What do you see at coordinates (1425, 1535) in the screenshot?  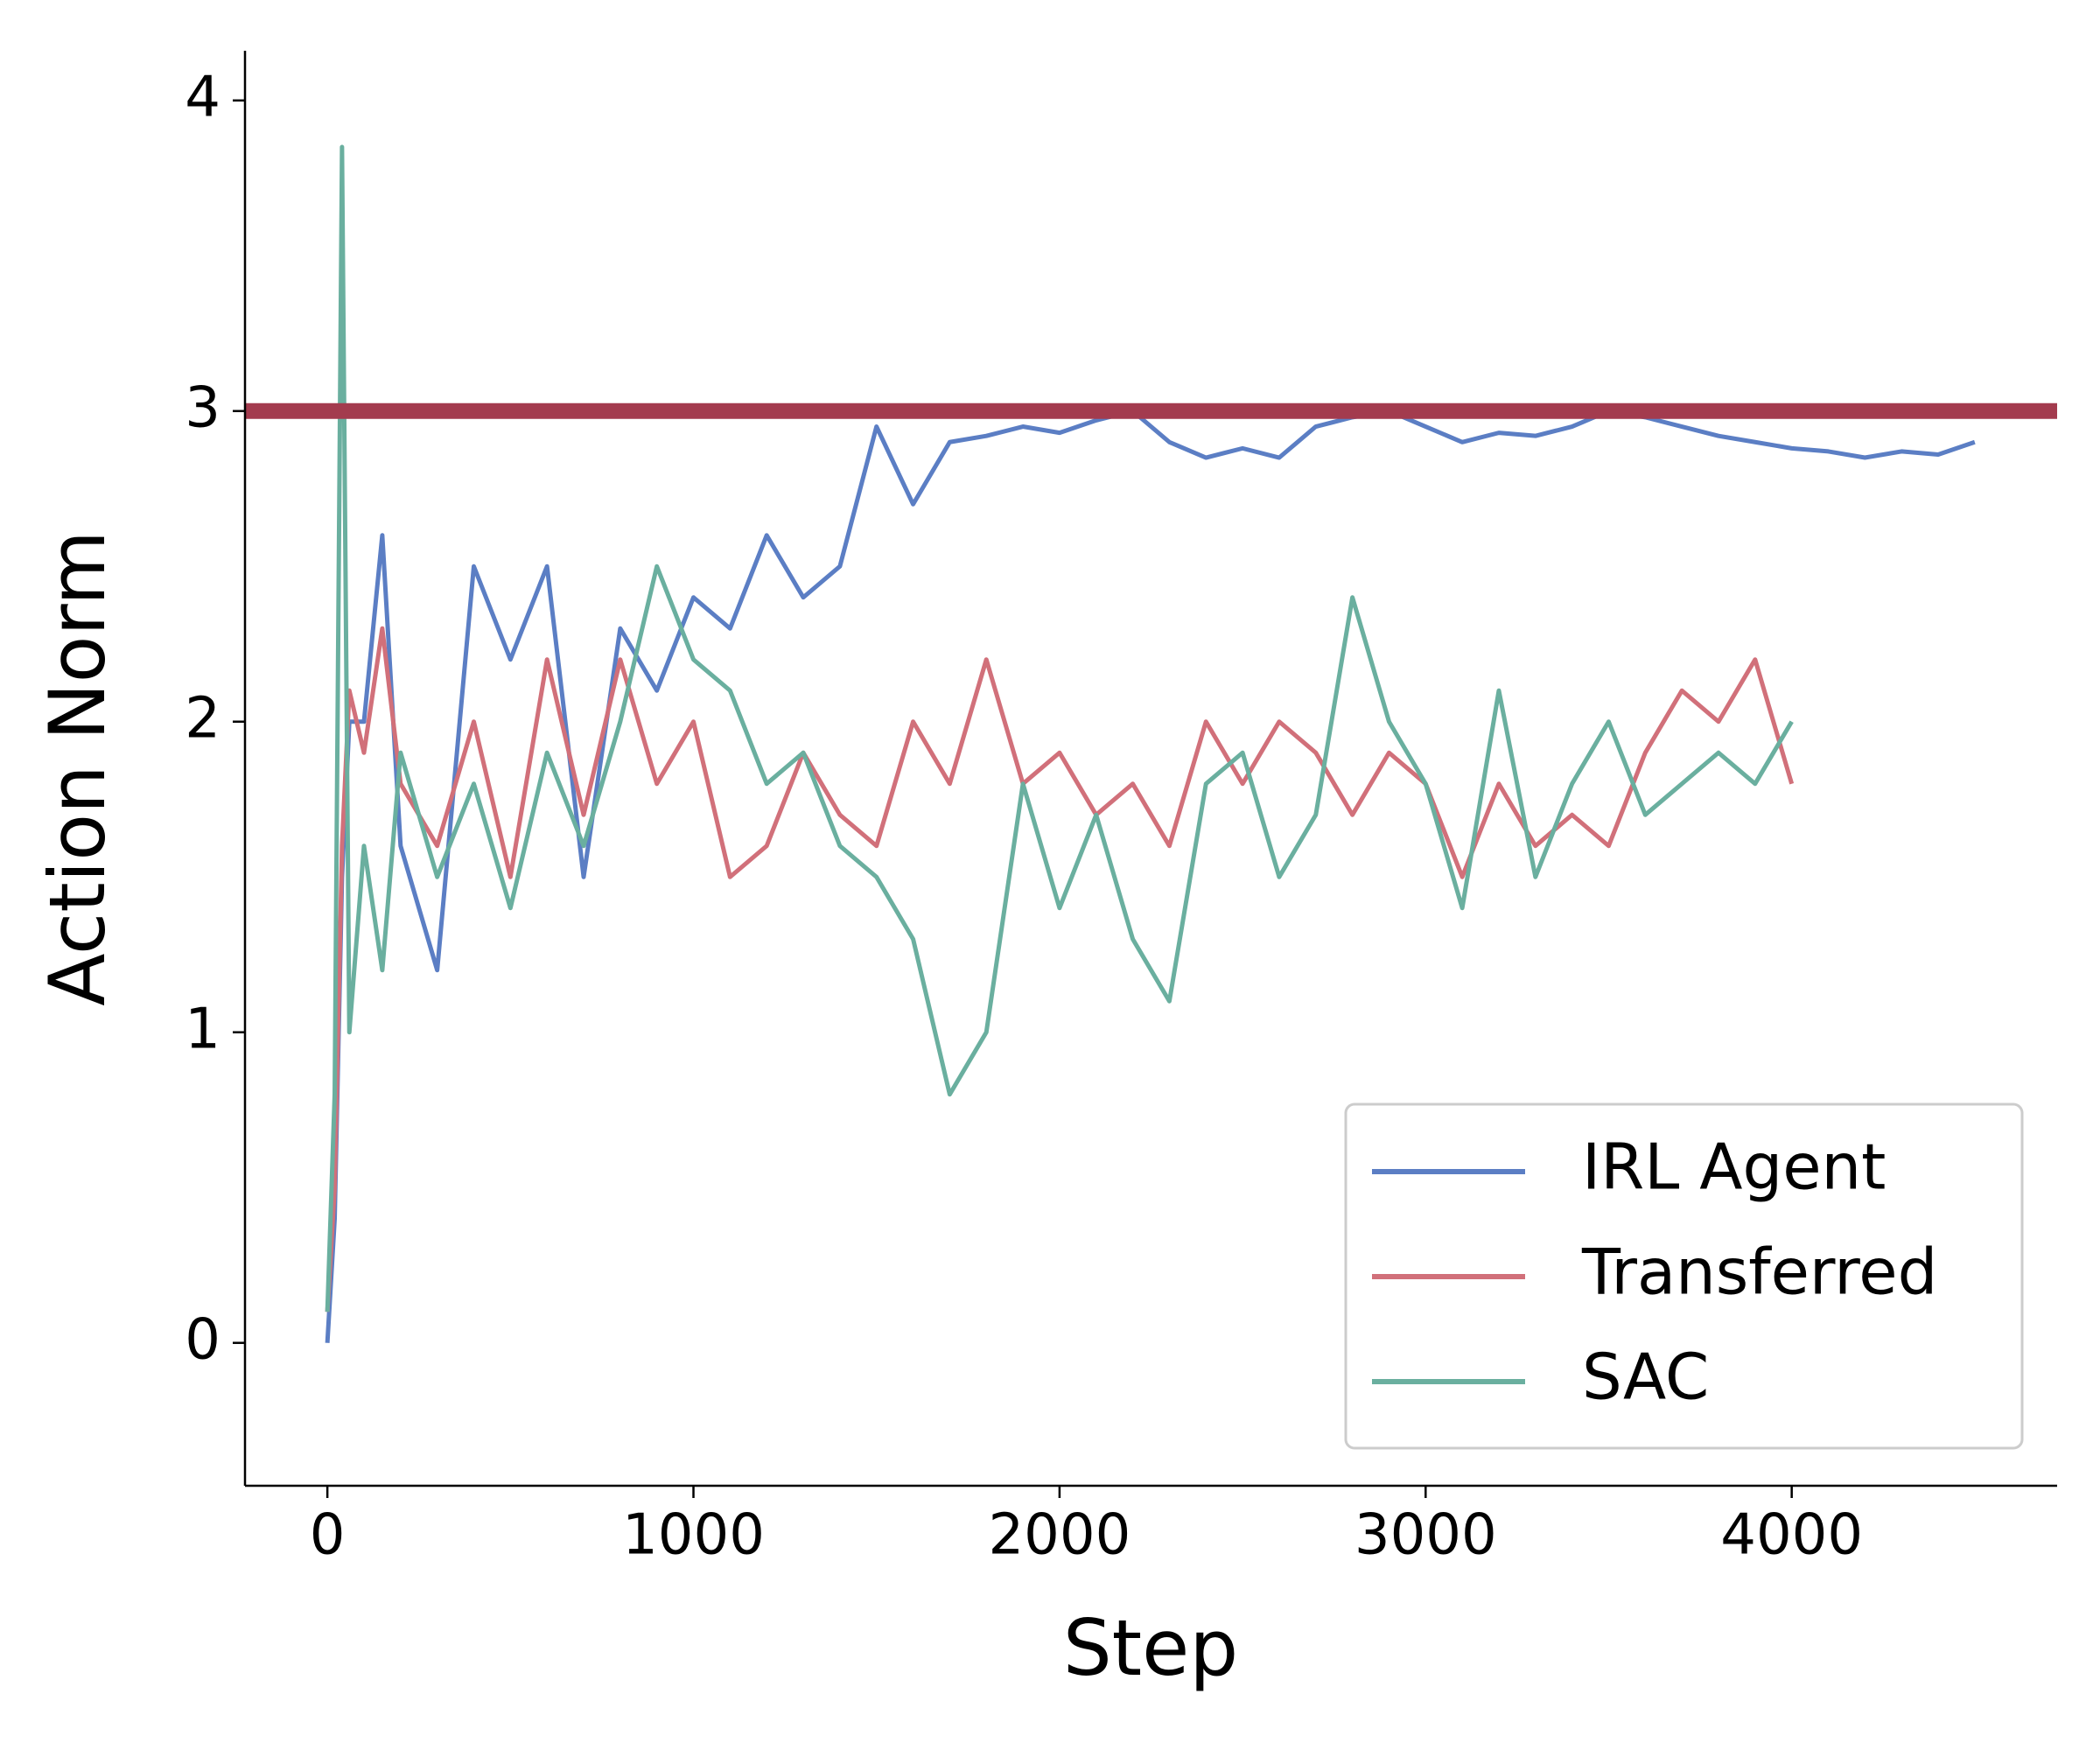 I see `x-tick-label: 3000` at bounding box center [1425, 1535].